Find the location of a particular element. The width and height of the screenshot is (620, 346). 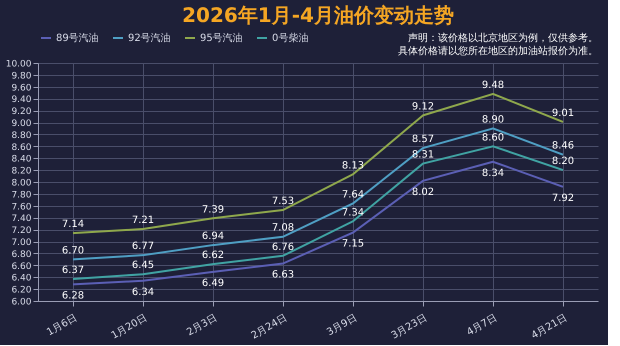

data-label: 7.53 is located at coordinates (283, 201).